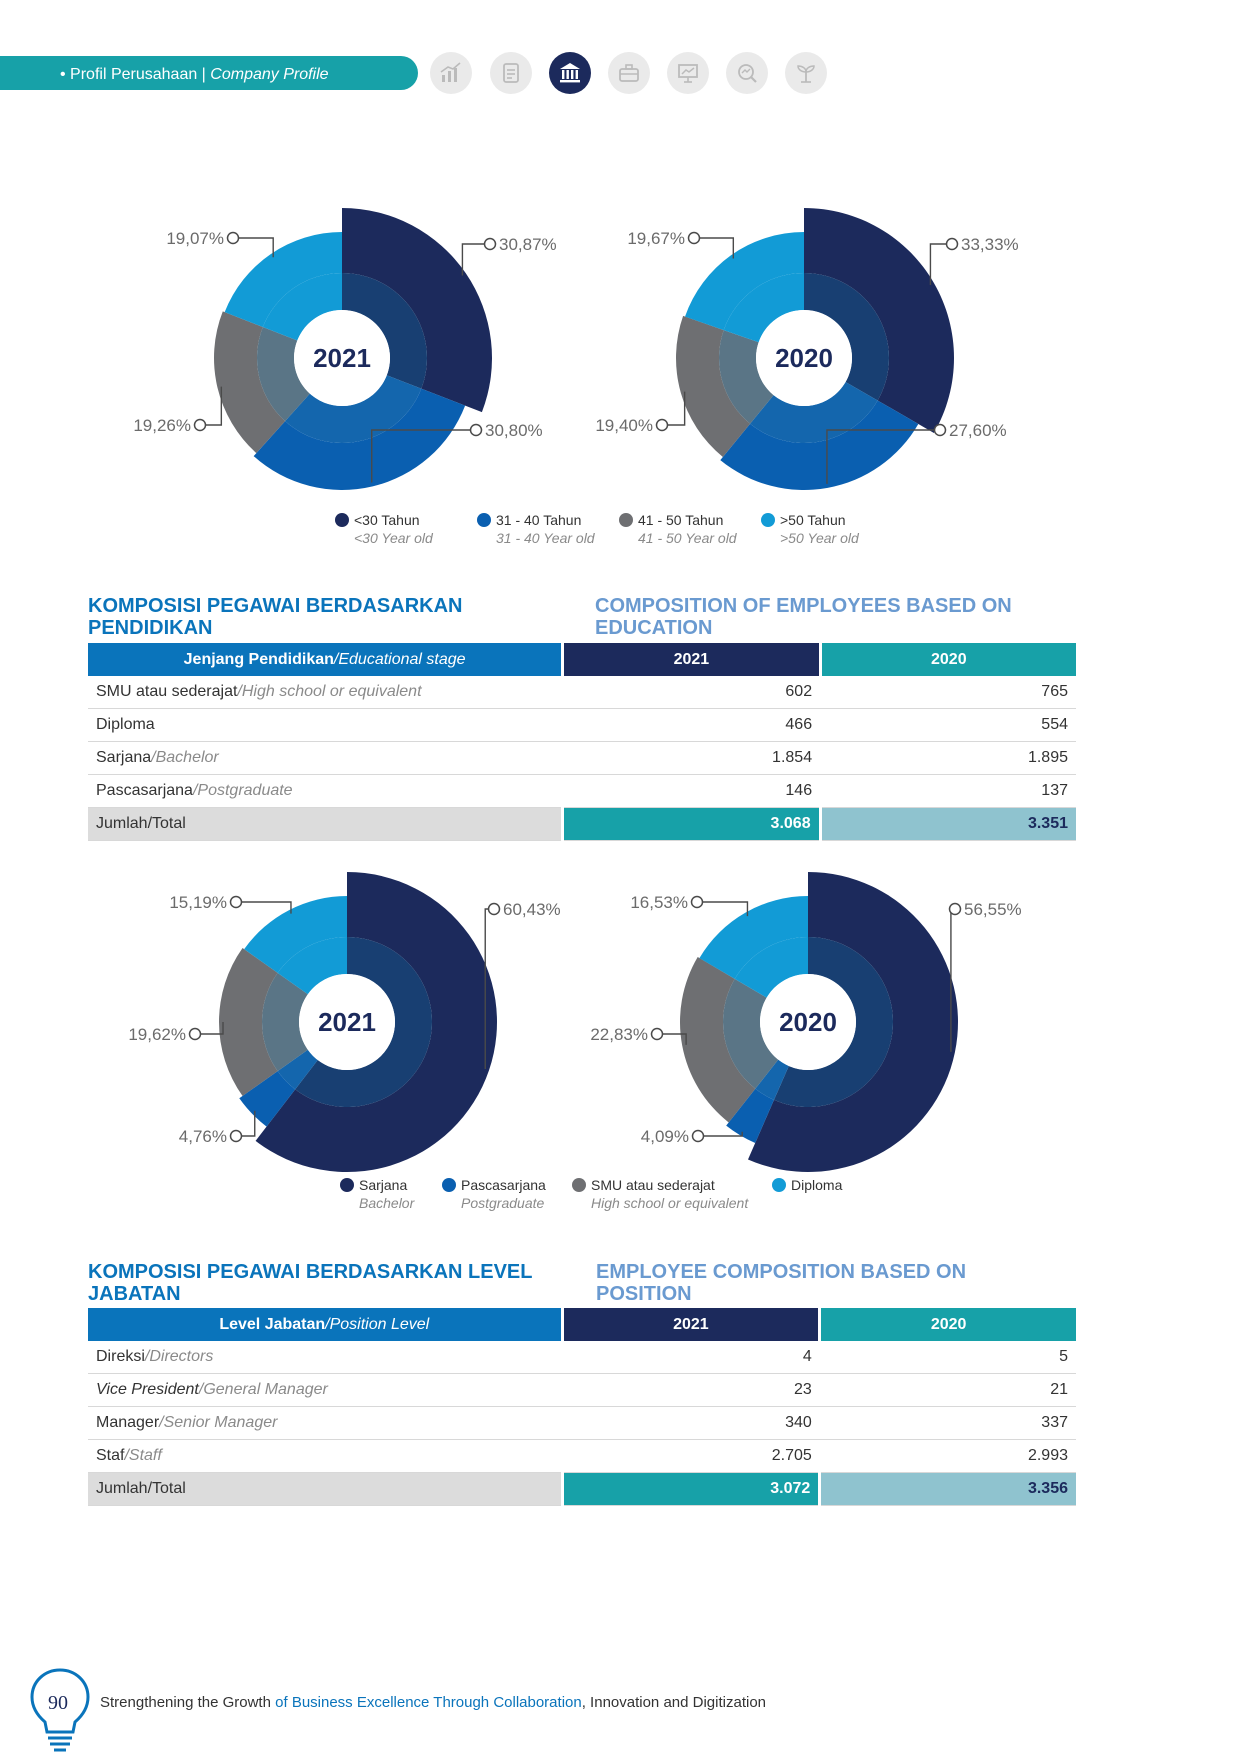 This screenshot has width=1241, height=1754. I want to click on document-icon, so click(511, 73).